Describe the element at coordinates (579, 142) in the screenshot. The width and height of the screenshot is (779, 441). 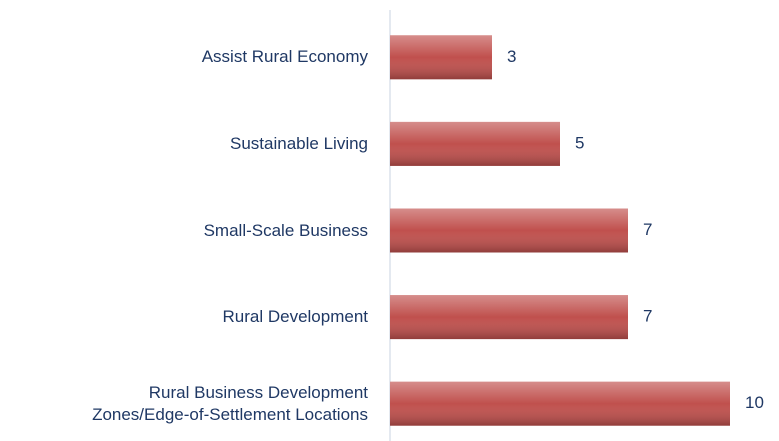
I see `value-label: 5` at that location.